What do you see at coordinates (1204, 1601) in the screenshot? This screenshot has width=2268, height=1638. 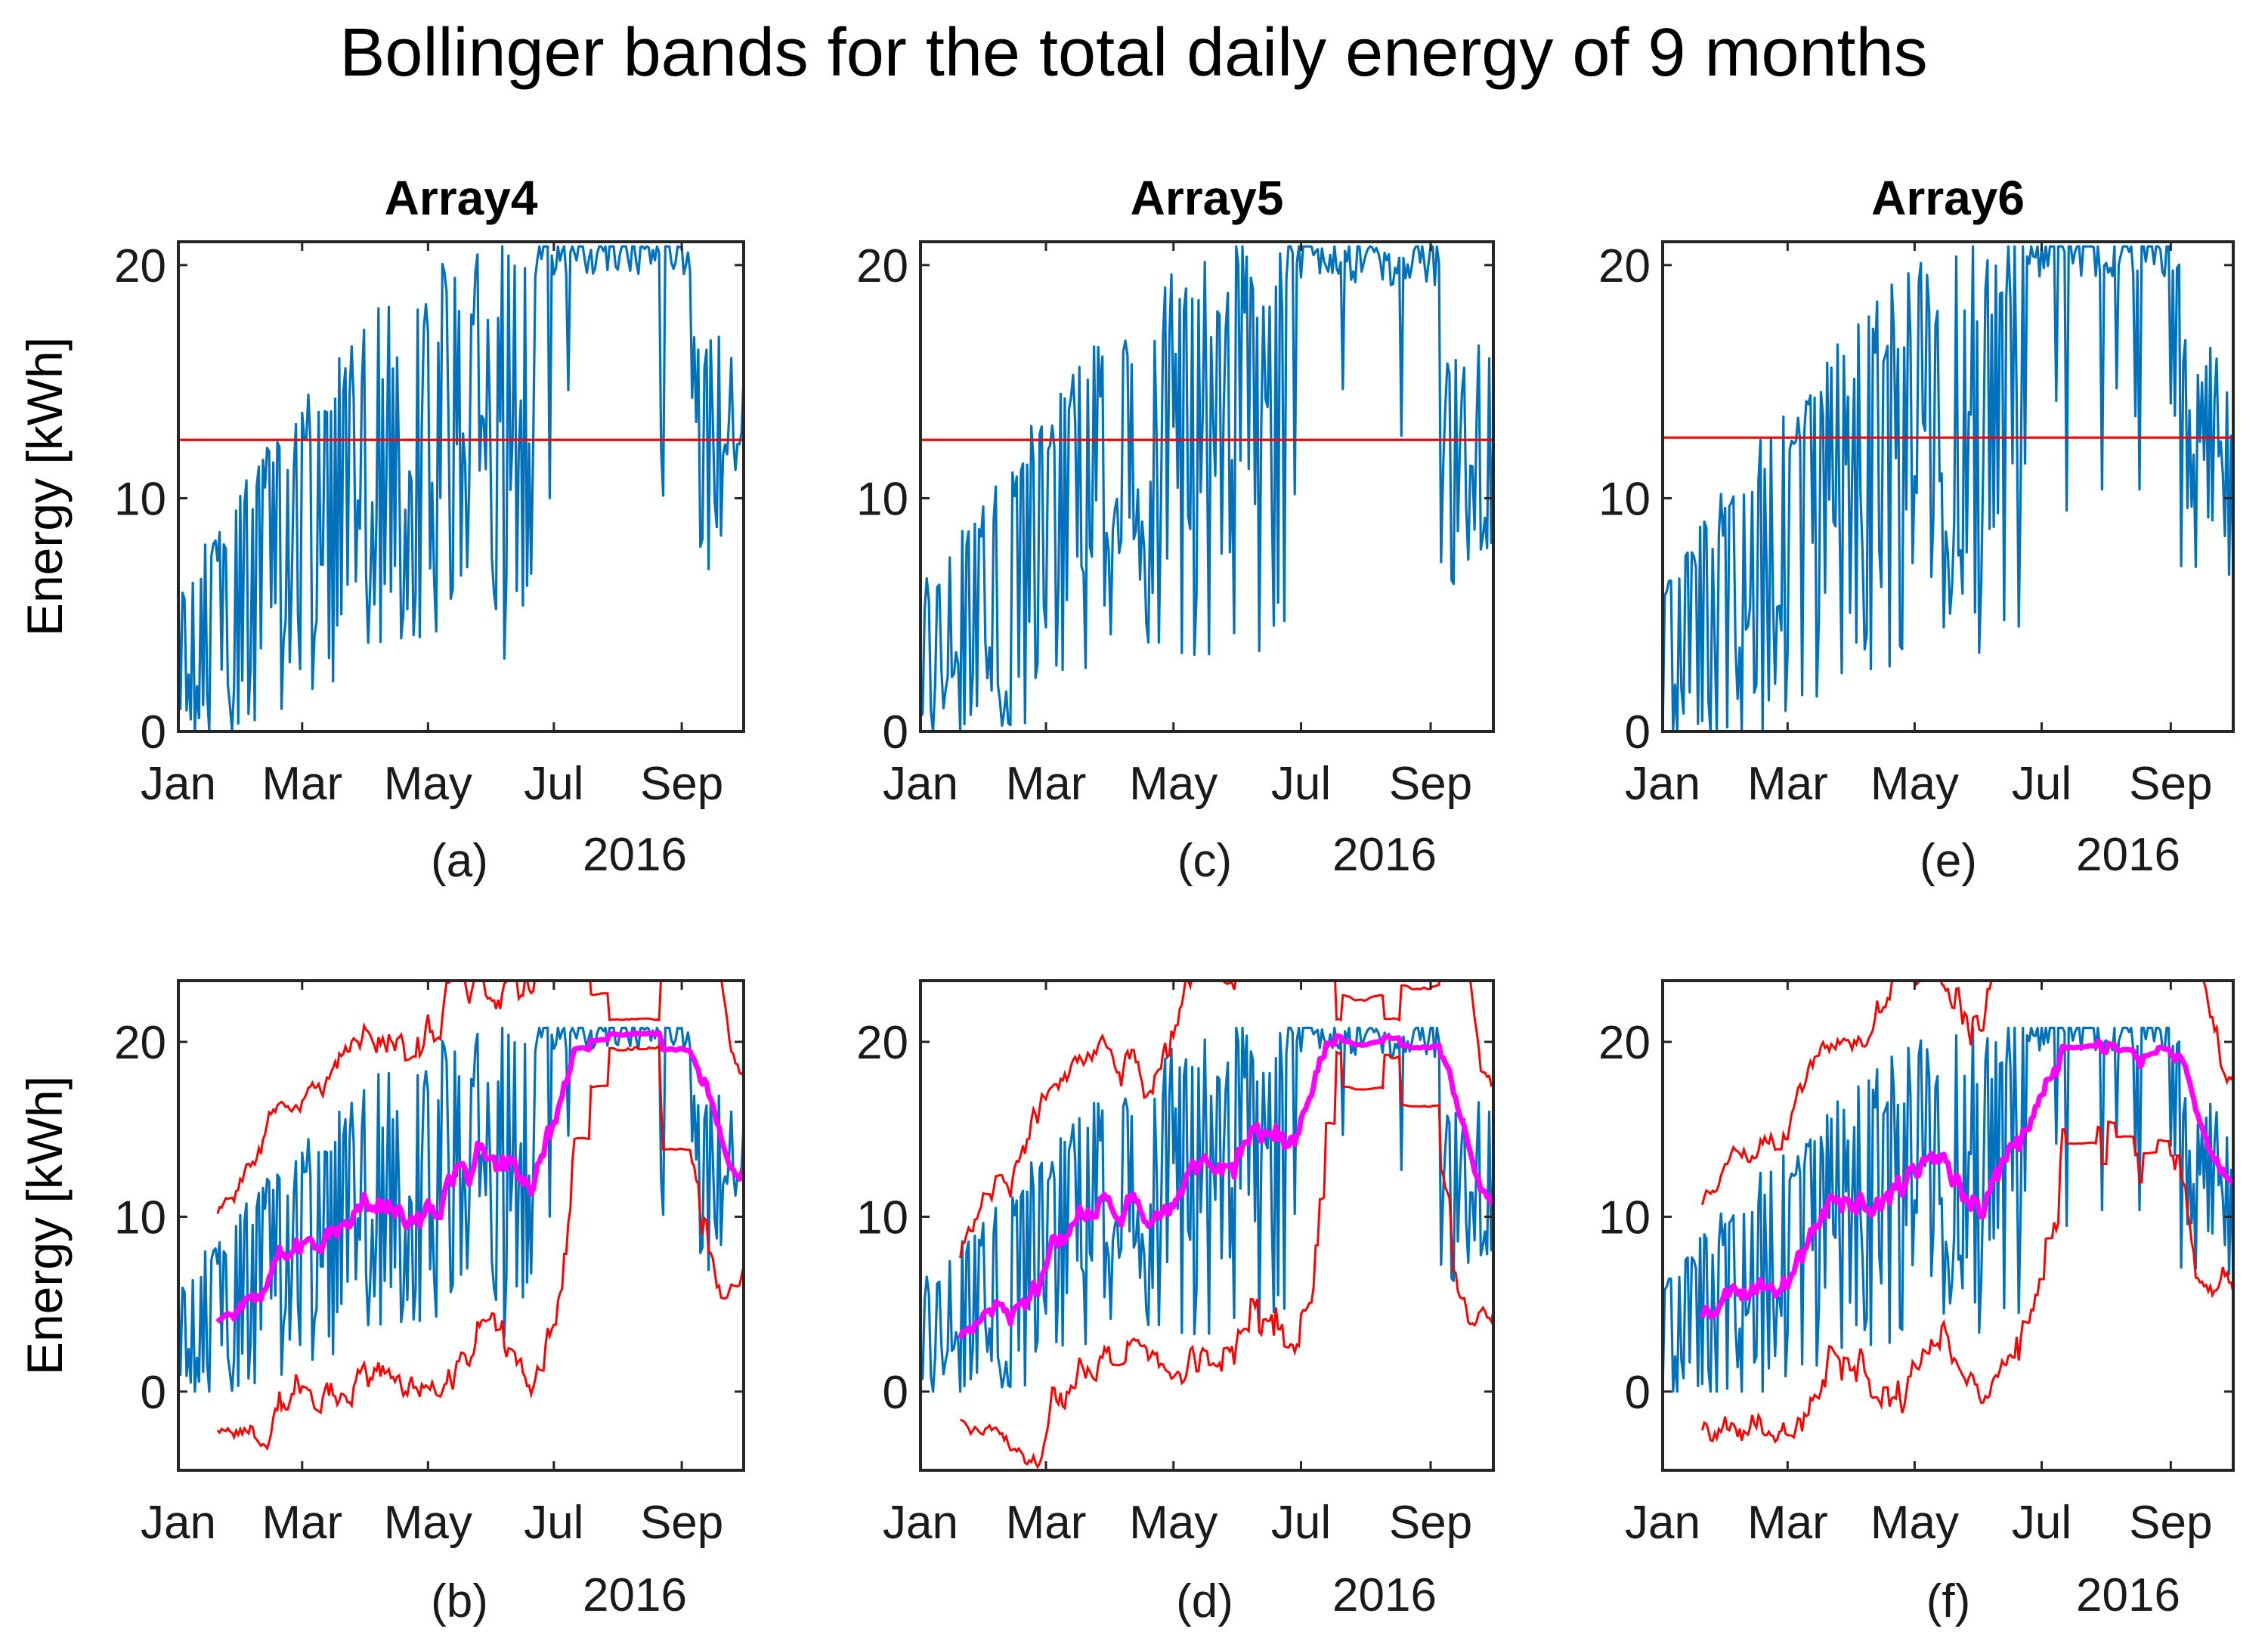 I see `panel-label: (d)` at bounding box center [1204, 1601].